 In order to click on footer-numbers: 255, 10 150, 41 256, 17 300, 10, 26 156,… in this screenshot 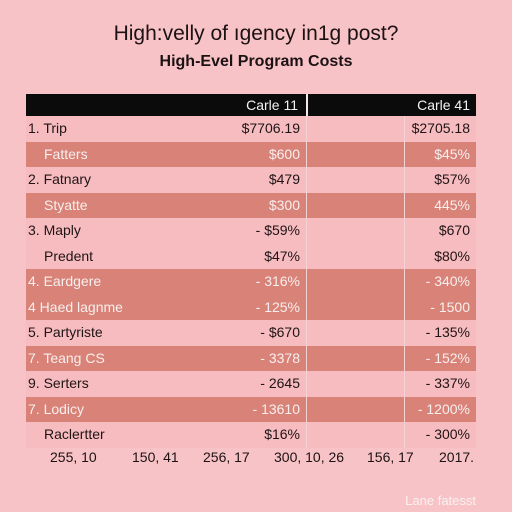, I will do `click(256, 458)`.